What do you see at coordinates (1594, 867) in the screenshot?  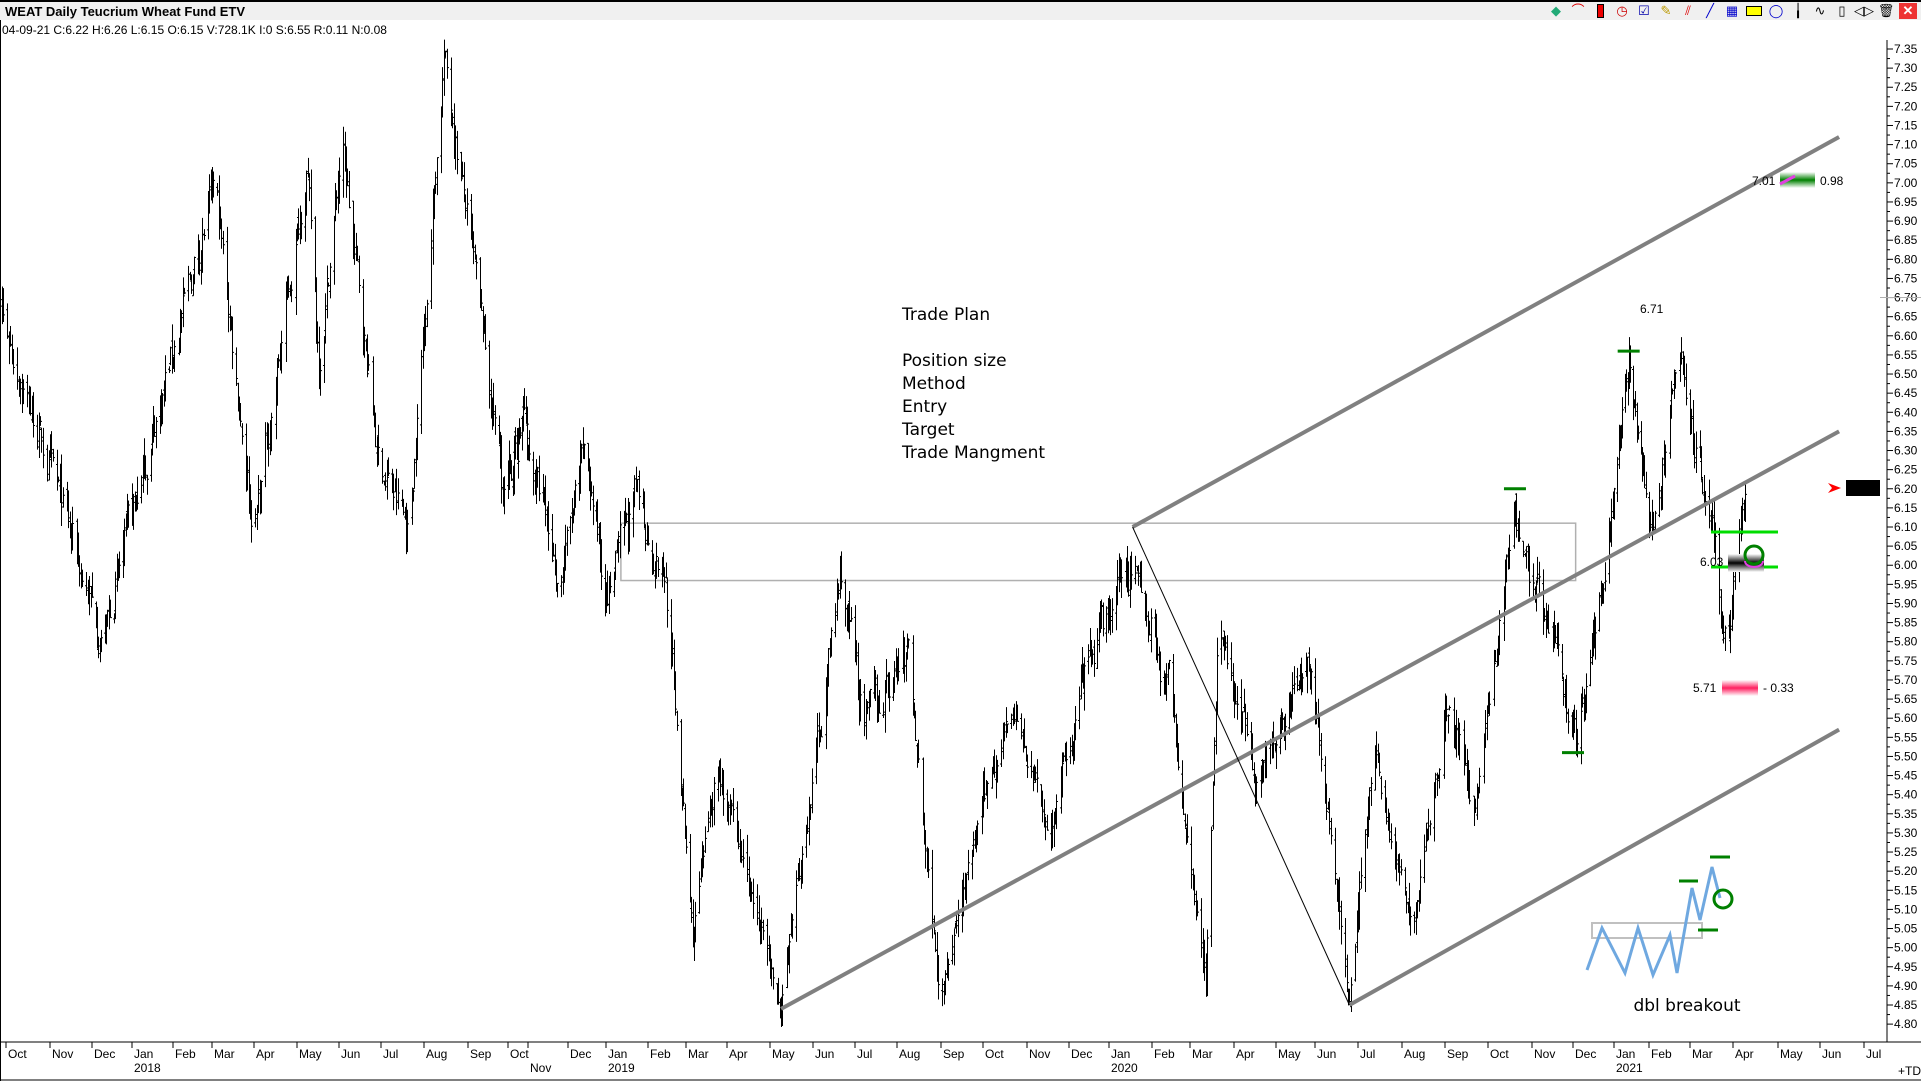 I see `trendline-channel-lower` at bounding box center [1594, 867].